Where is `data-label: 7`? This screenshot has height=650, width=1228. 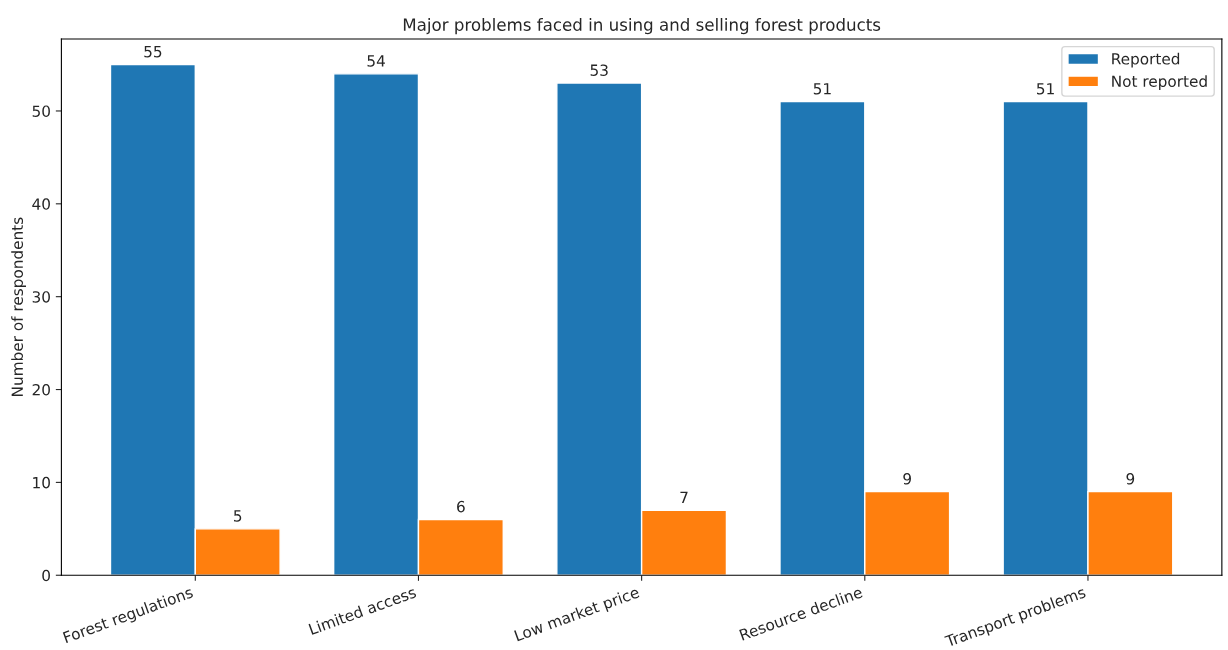 data-label: 7 is located at coordinates (684, 497).